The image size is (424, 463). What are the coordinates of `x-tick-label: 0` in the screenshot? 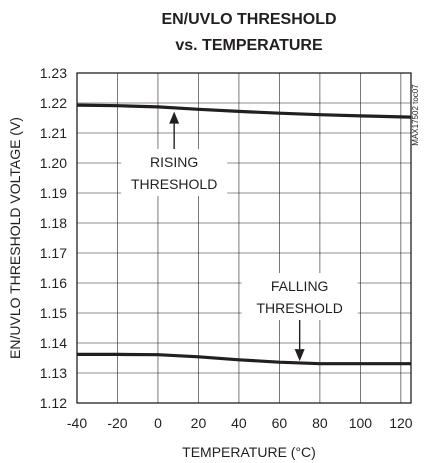 It's located at (158, 423).